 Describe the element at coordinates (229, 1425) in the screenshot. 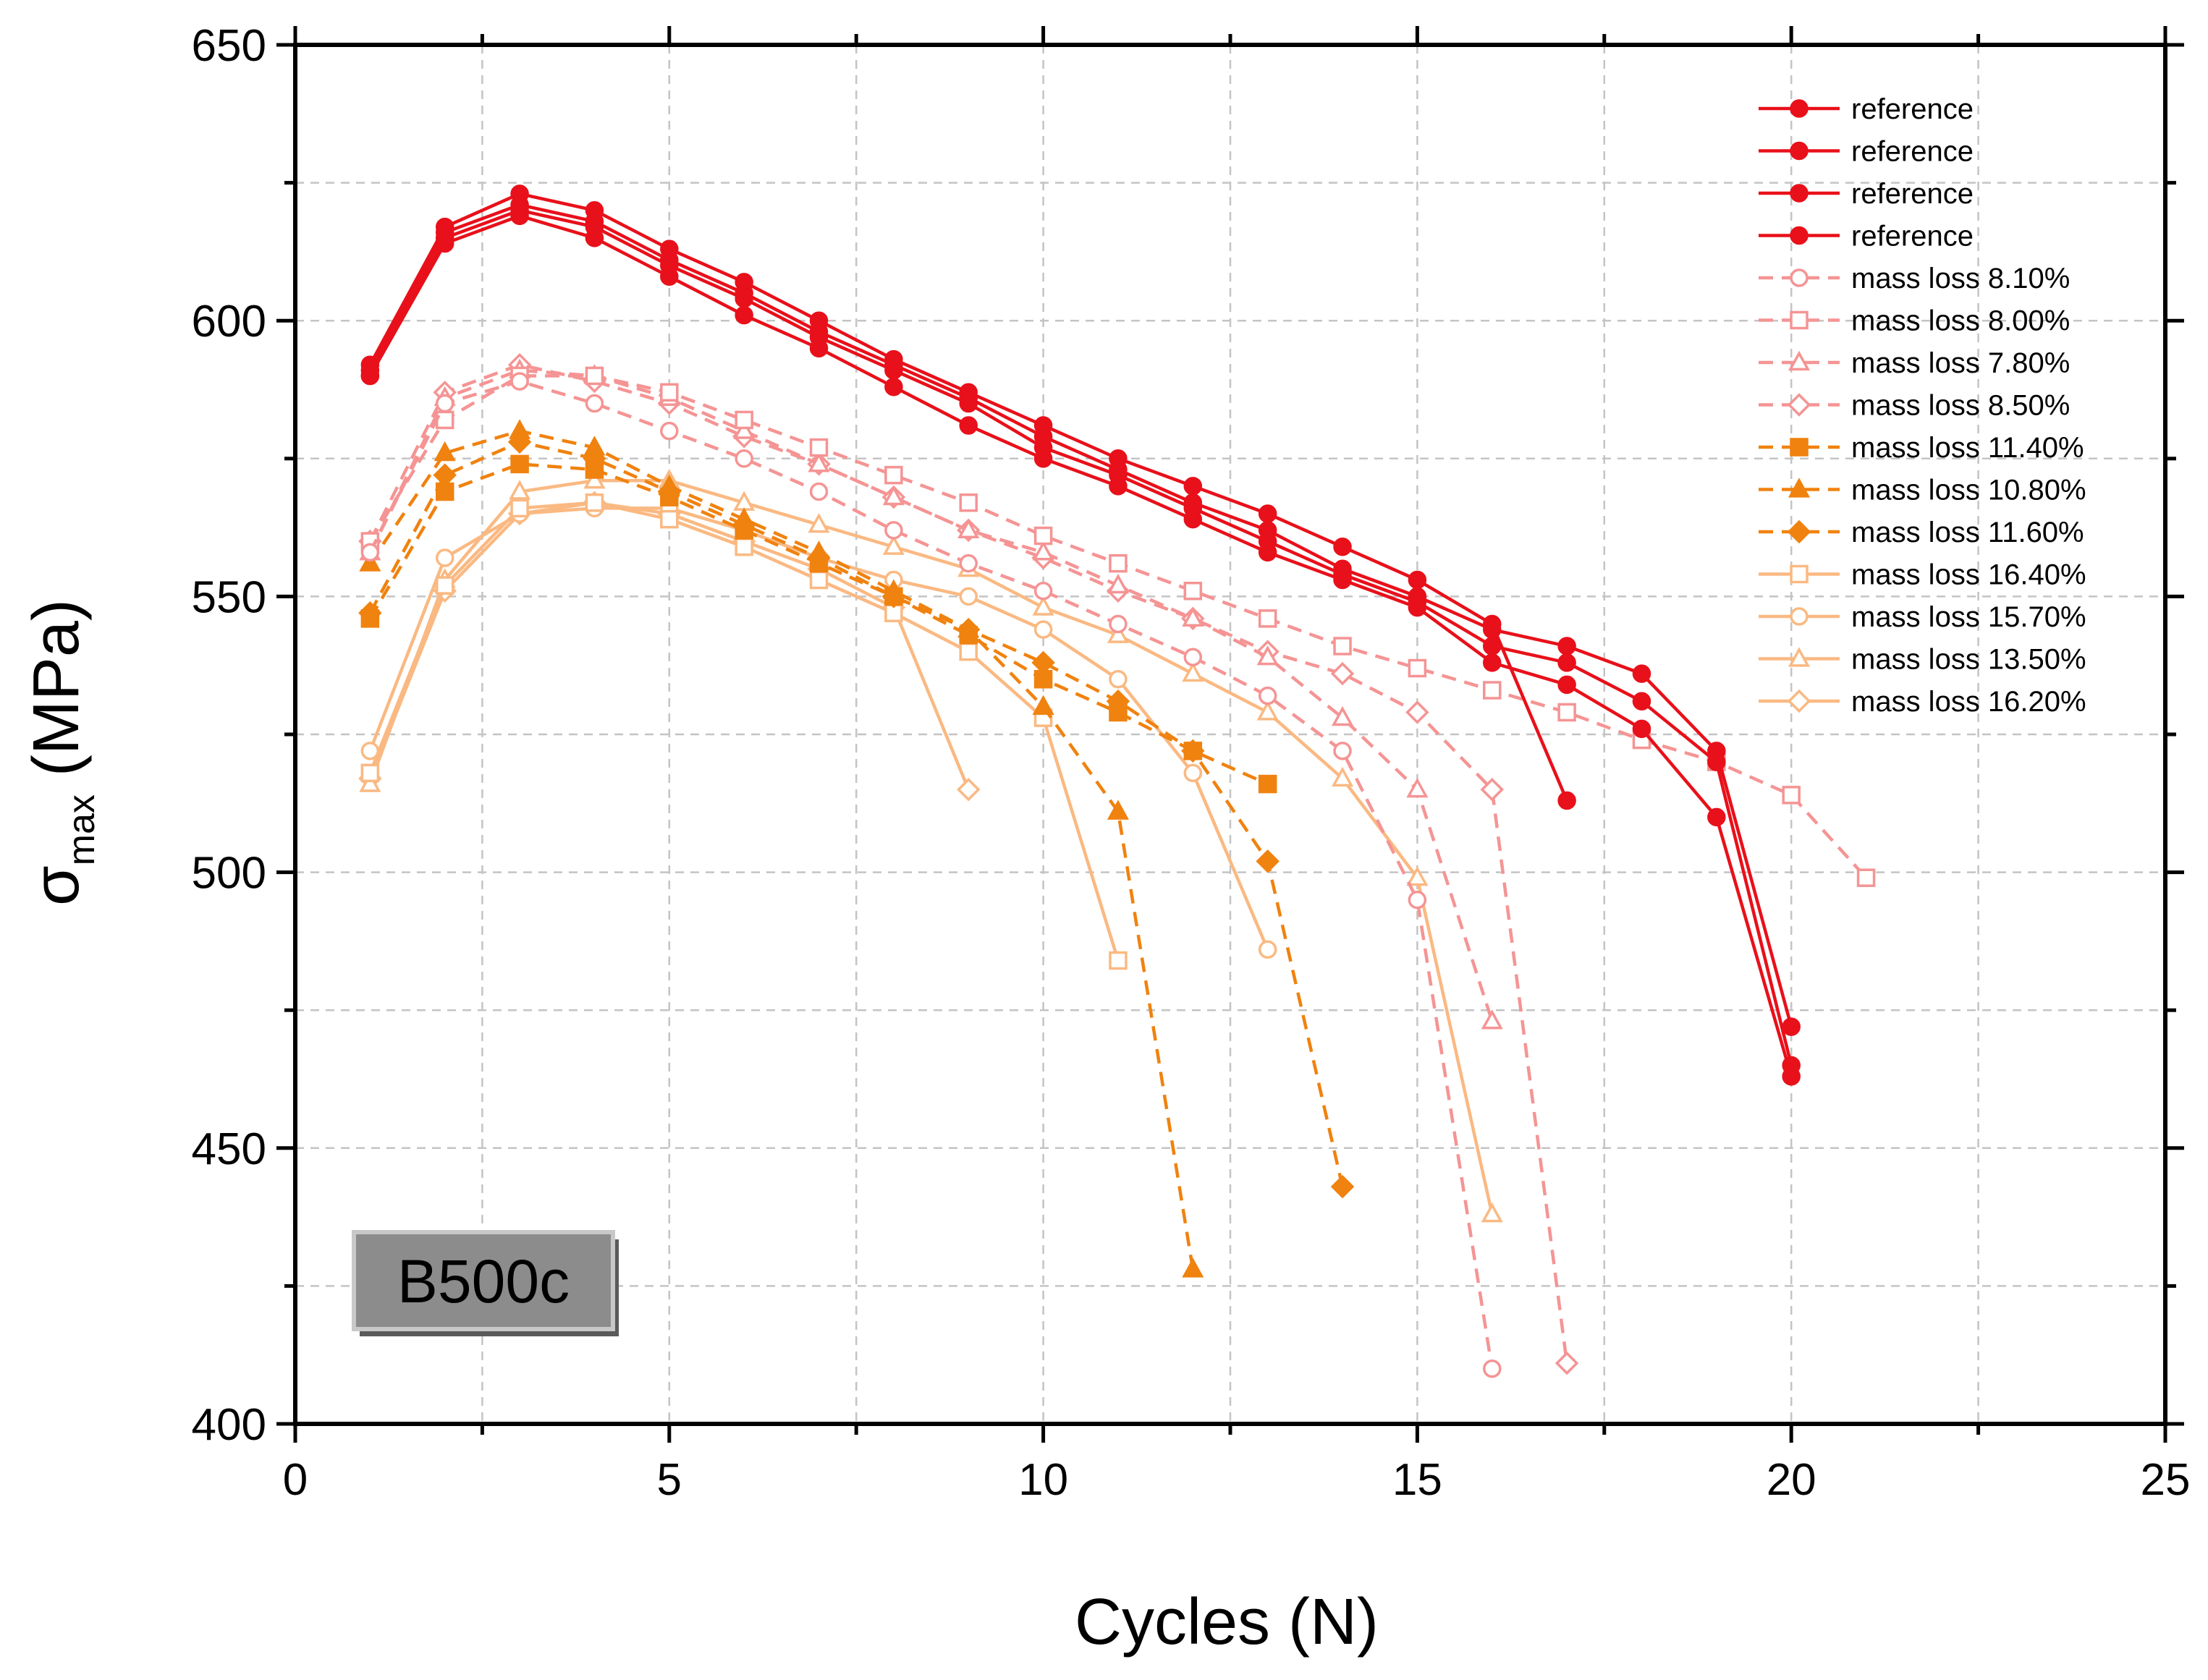

I see `y-tick-label: 400` at that location.